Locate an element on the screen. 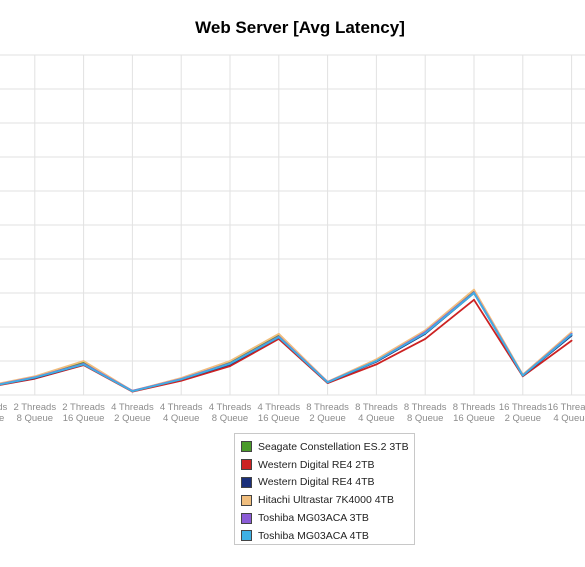  legend-item: Hitachi Ultrastar 7K4000 4TB is located at coordinates (327, 500).